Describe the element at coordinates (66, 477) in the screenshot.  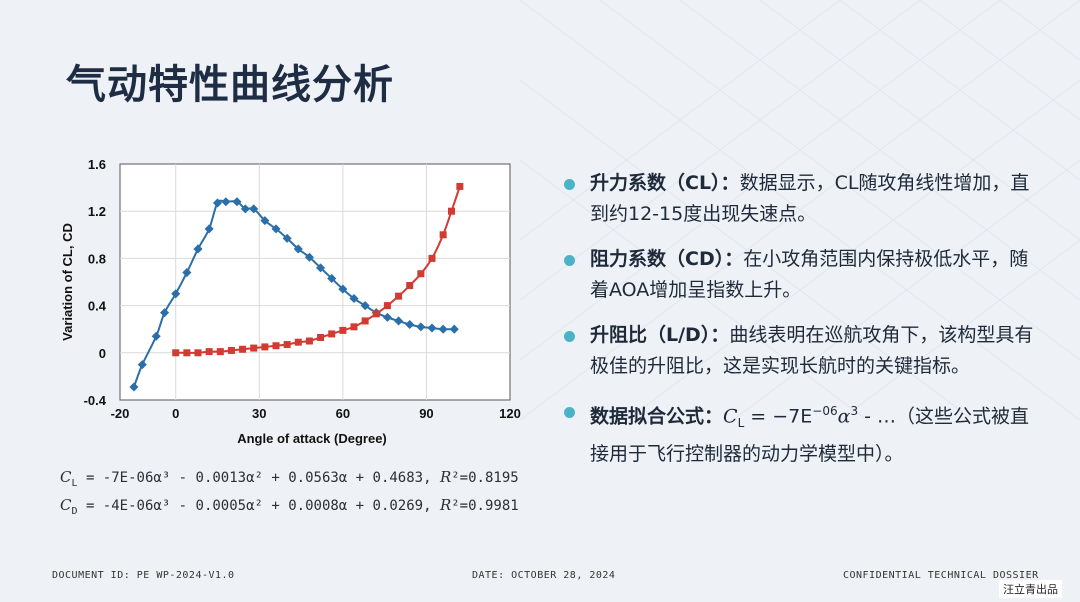
I see `cl-symbol: C` at that location.